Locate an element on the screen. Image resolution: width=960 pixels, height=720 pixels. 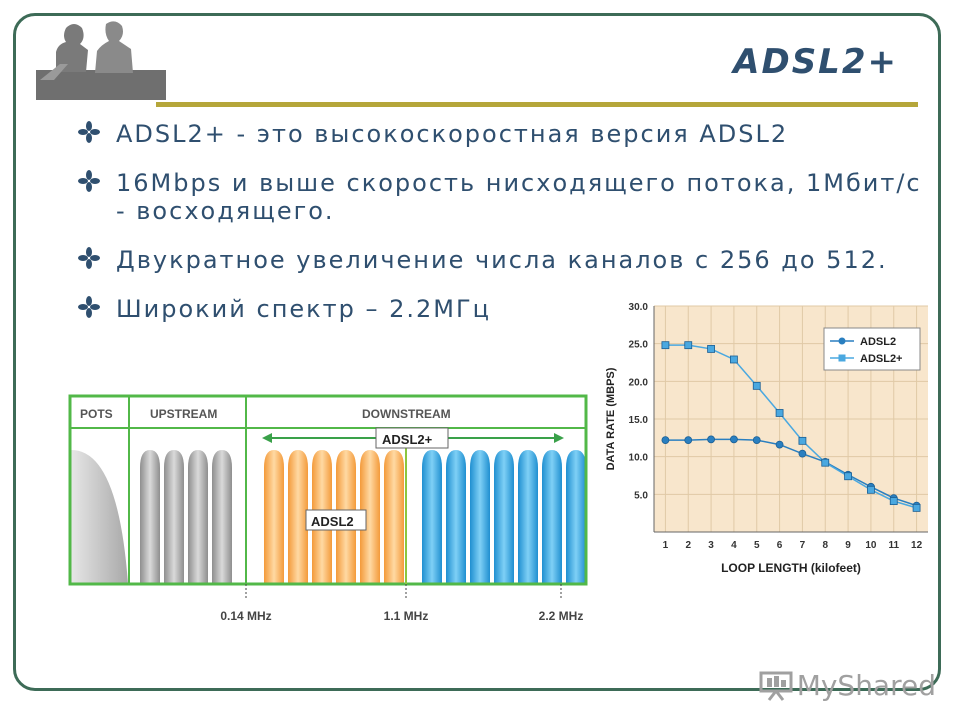
pots-band is located at coordinates (99, 516).